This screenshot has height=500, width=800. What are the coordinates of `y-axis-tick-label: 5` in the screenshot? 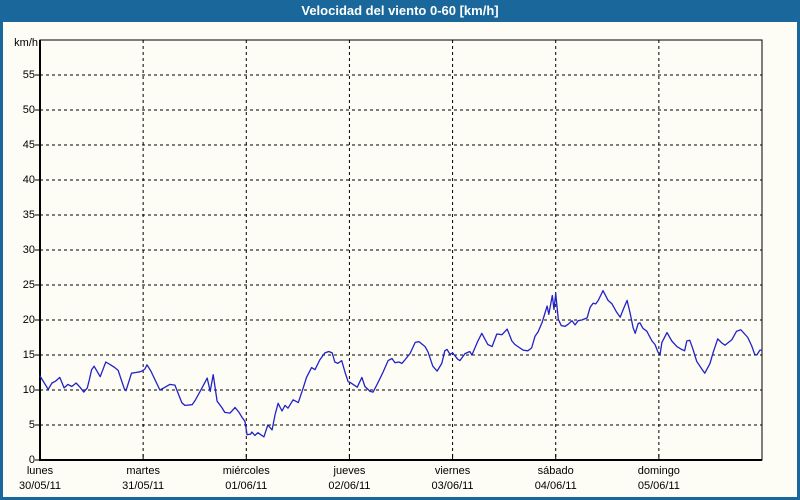 It's located at (31, 425).